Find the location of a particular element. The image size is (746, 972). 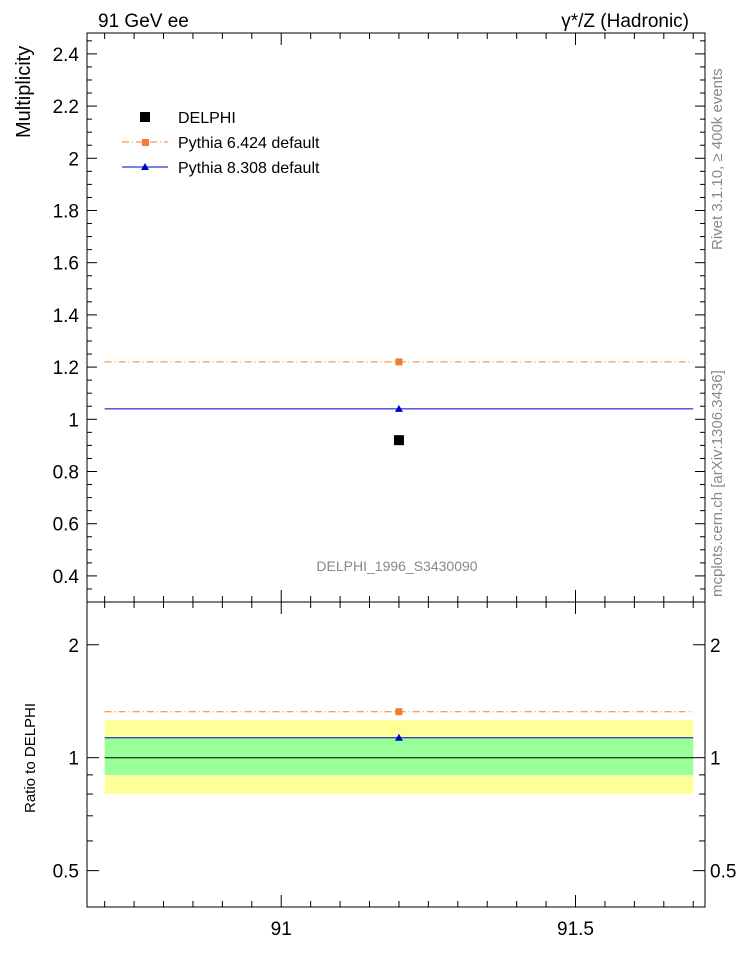

main-ytick-label: 0.4 is located at coordinates (66, 577).